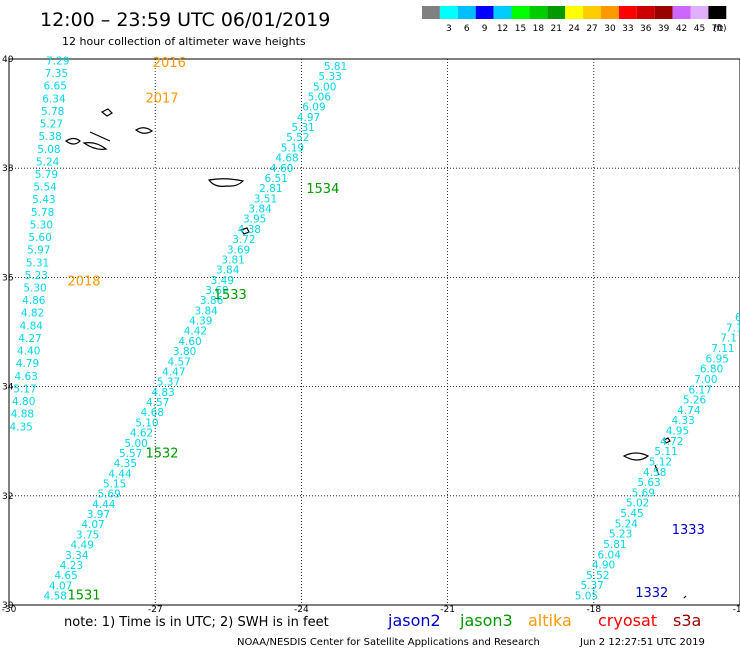 The height and width of the screenshot is (654, 740). What do you see at coordinates (699, 29) in the screenshot?
I see `legend-label: 45` at bounding box center [699, 29].